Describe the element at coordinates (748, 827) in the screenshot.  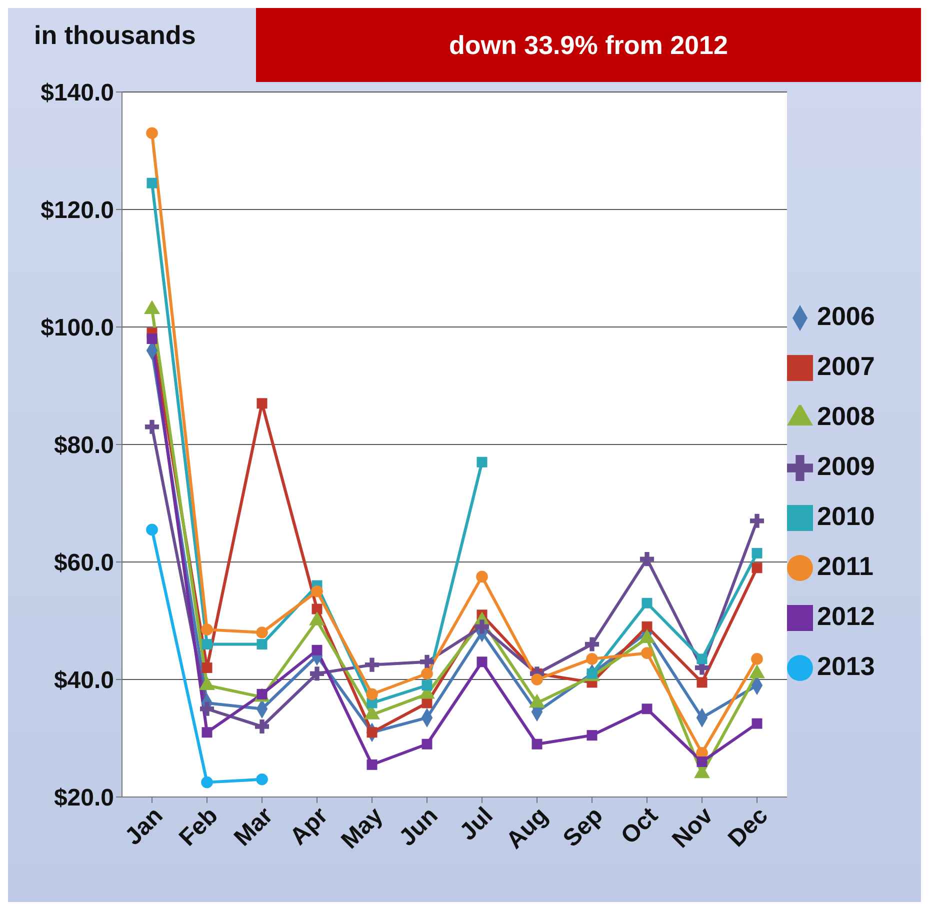
I see `x-tick-label: Dec` at that location.